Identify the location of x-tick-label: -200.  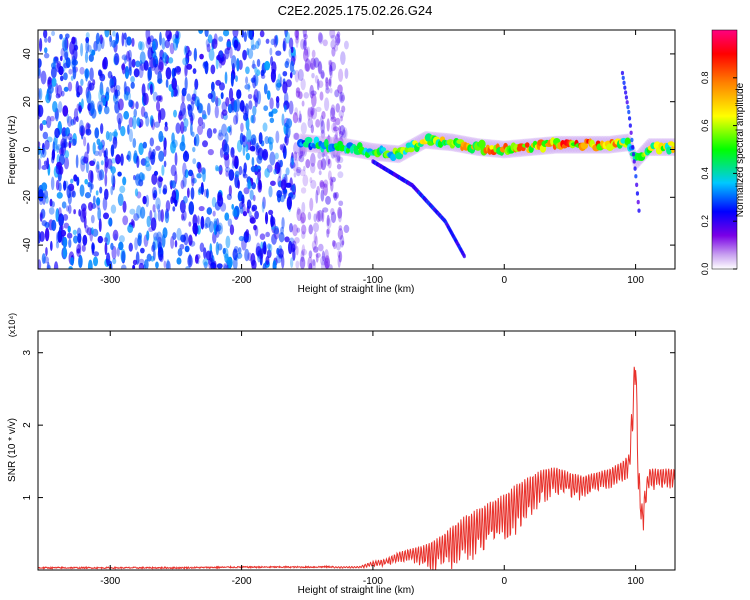
(242, 581).